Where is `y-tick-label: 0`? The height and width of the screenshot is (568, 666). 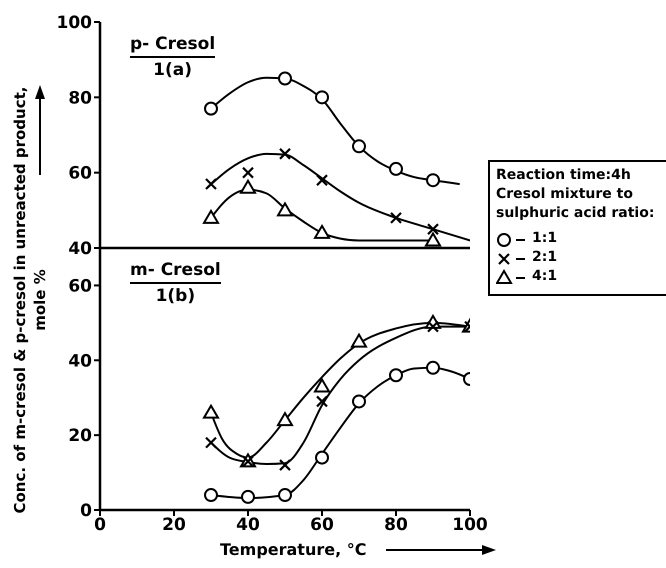 y-tick-label: 0 is located at coordinates (86, 511).